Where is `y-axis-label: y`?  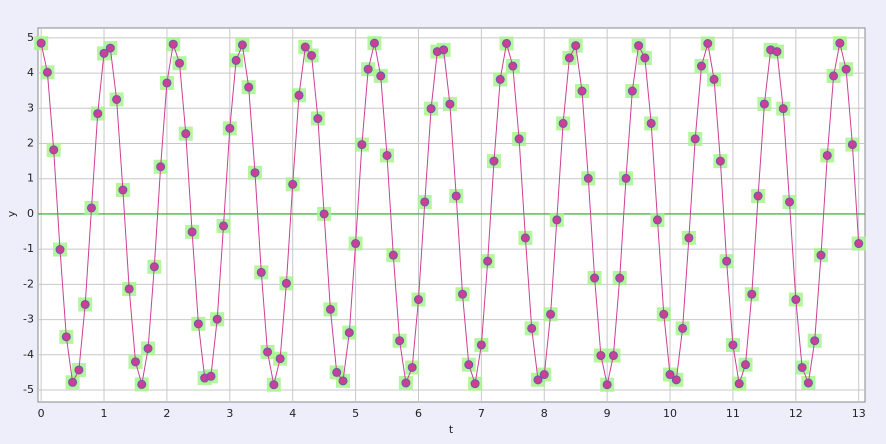 y-axis-label: y is located at coordinates (11, 213).